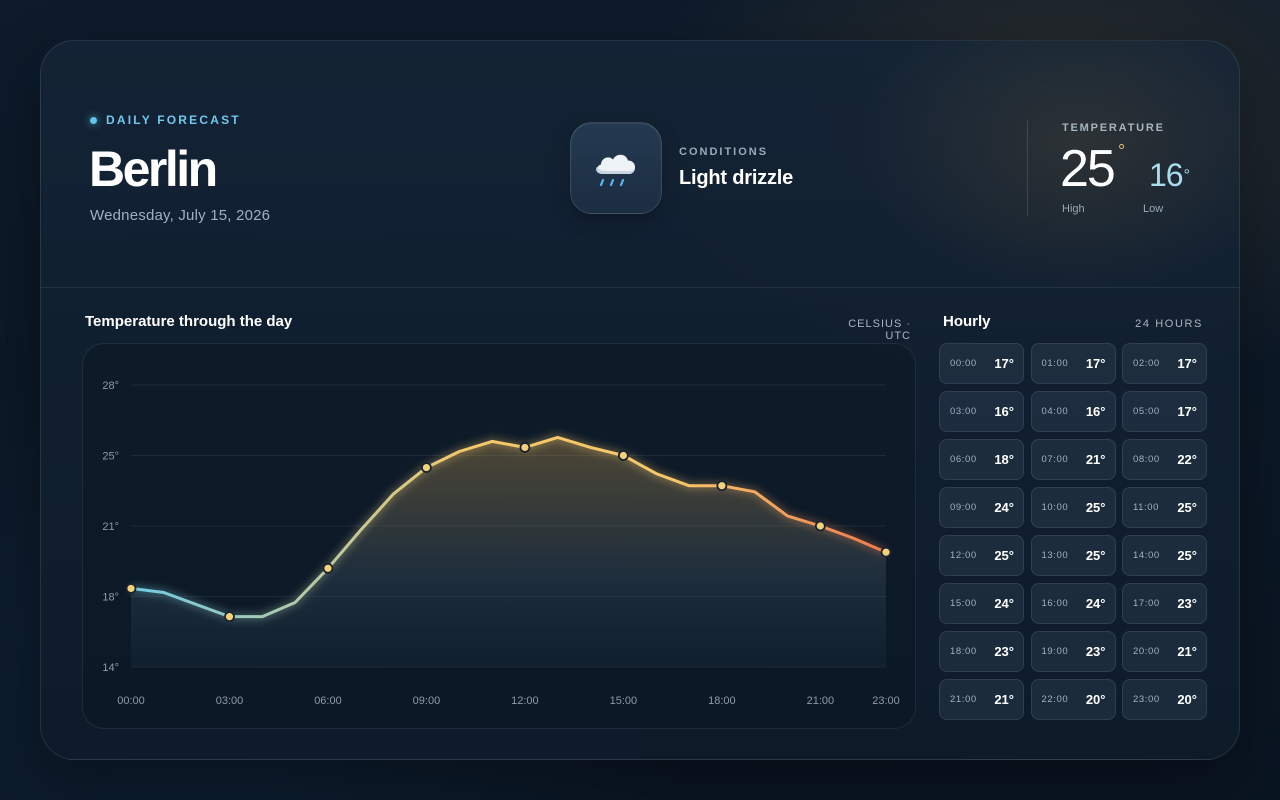  What do you see at coordinates (963, 651) in the screenshot?
I see `hourly-time: 18:00` at bounding box center [963, 651].